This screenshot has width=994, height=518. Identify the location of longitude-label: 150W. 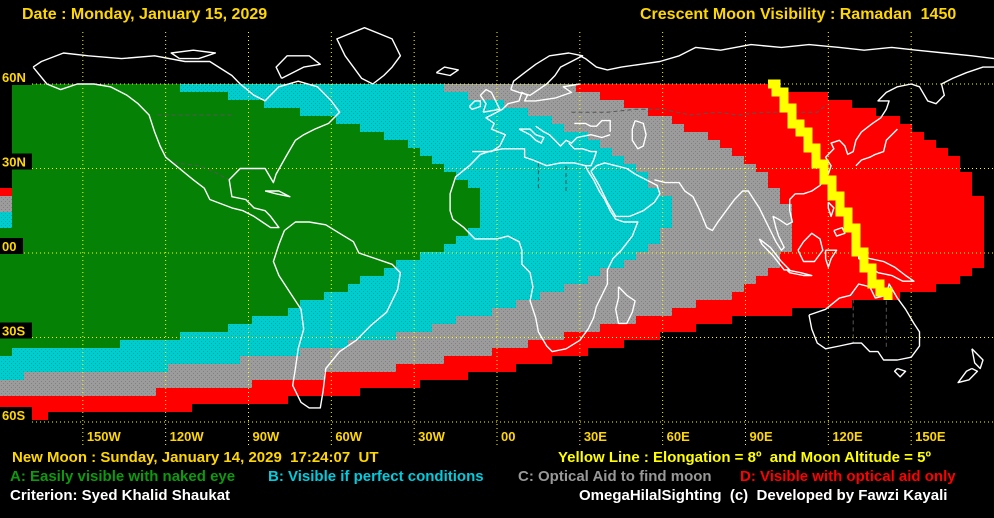
(104, 436).